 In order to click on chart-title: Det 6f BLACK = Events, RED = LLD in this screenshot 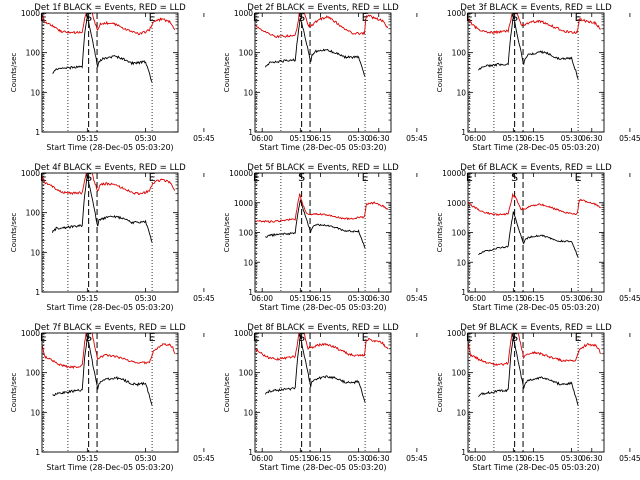, I will do `click(536, 168)`.